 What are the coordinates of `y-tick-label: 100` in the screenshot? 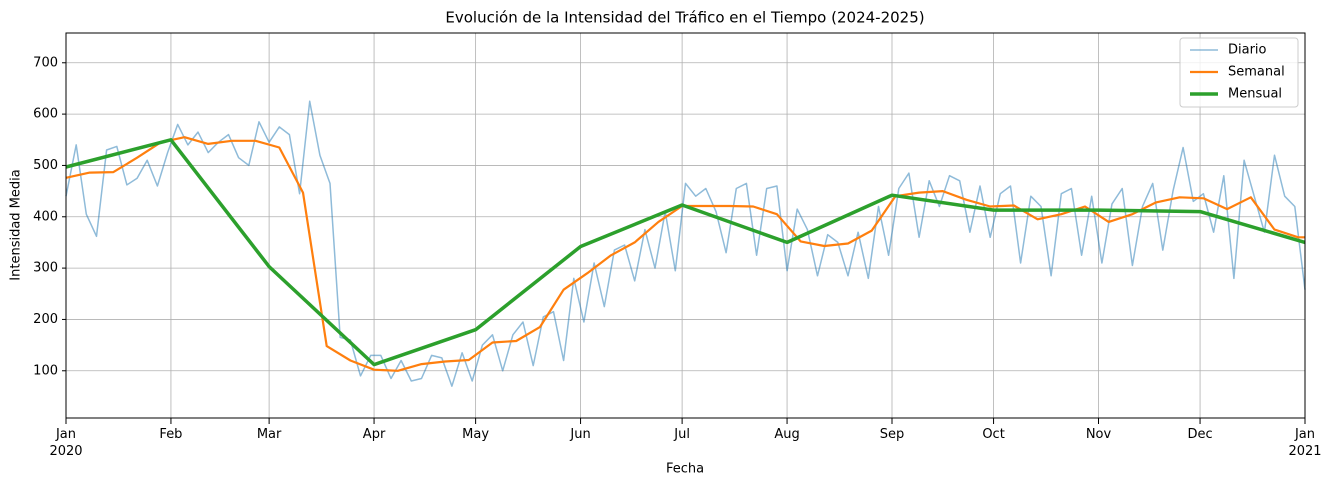 It's located at (45, 370).